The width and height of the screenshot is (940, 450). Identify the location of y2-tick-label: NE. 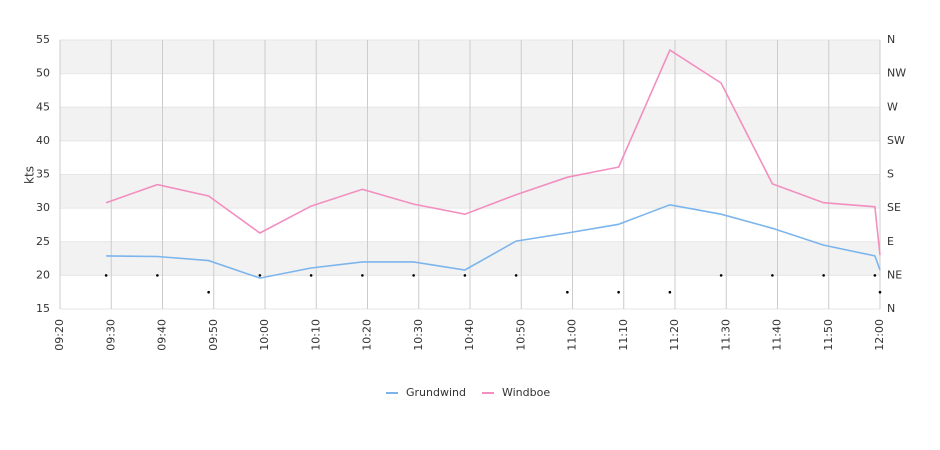
(894, 274).